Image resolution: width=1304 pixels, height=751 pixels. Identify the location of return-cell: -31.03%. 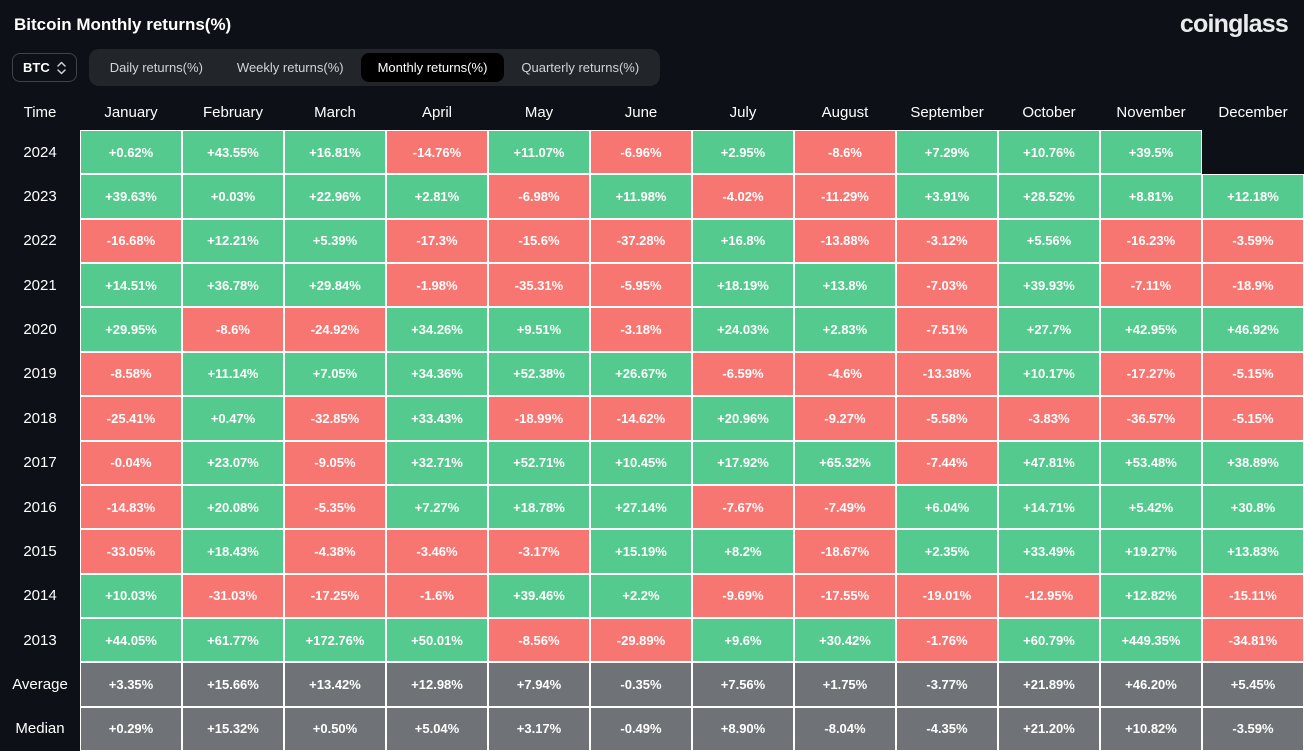
(233, 595).